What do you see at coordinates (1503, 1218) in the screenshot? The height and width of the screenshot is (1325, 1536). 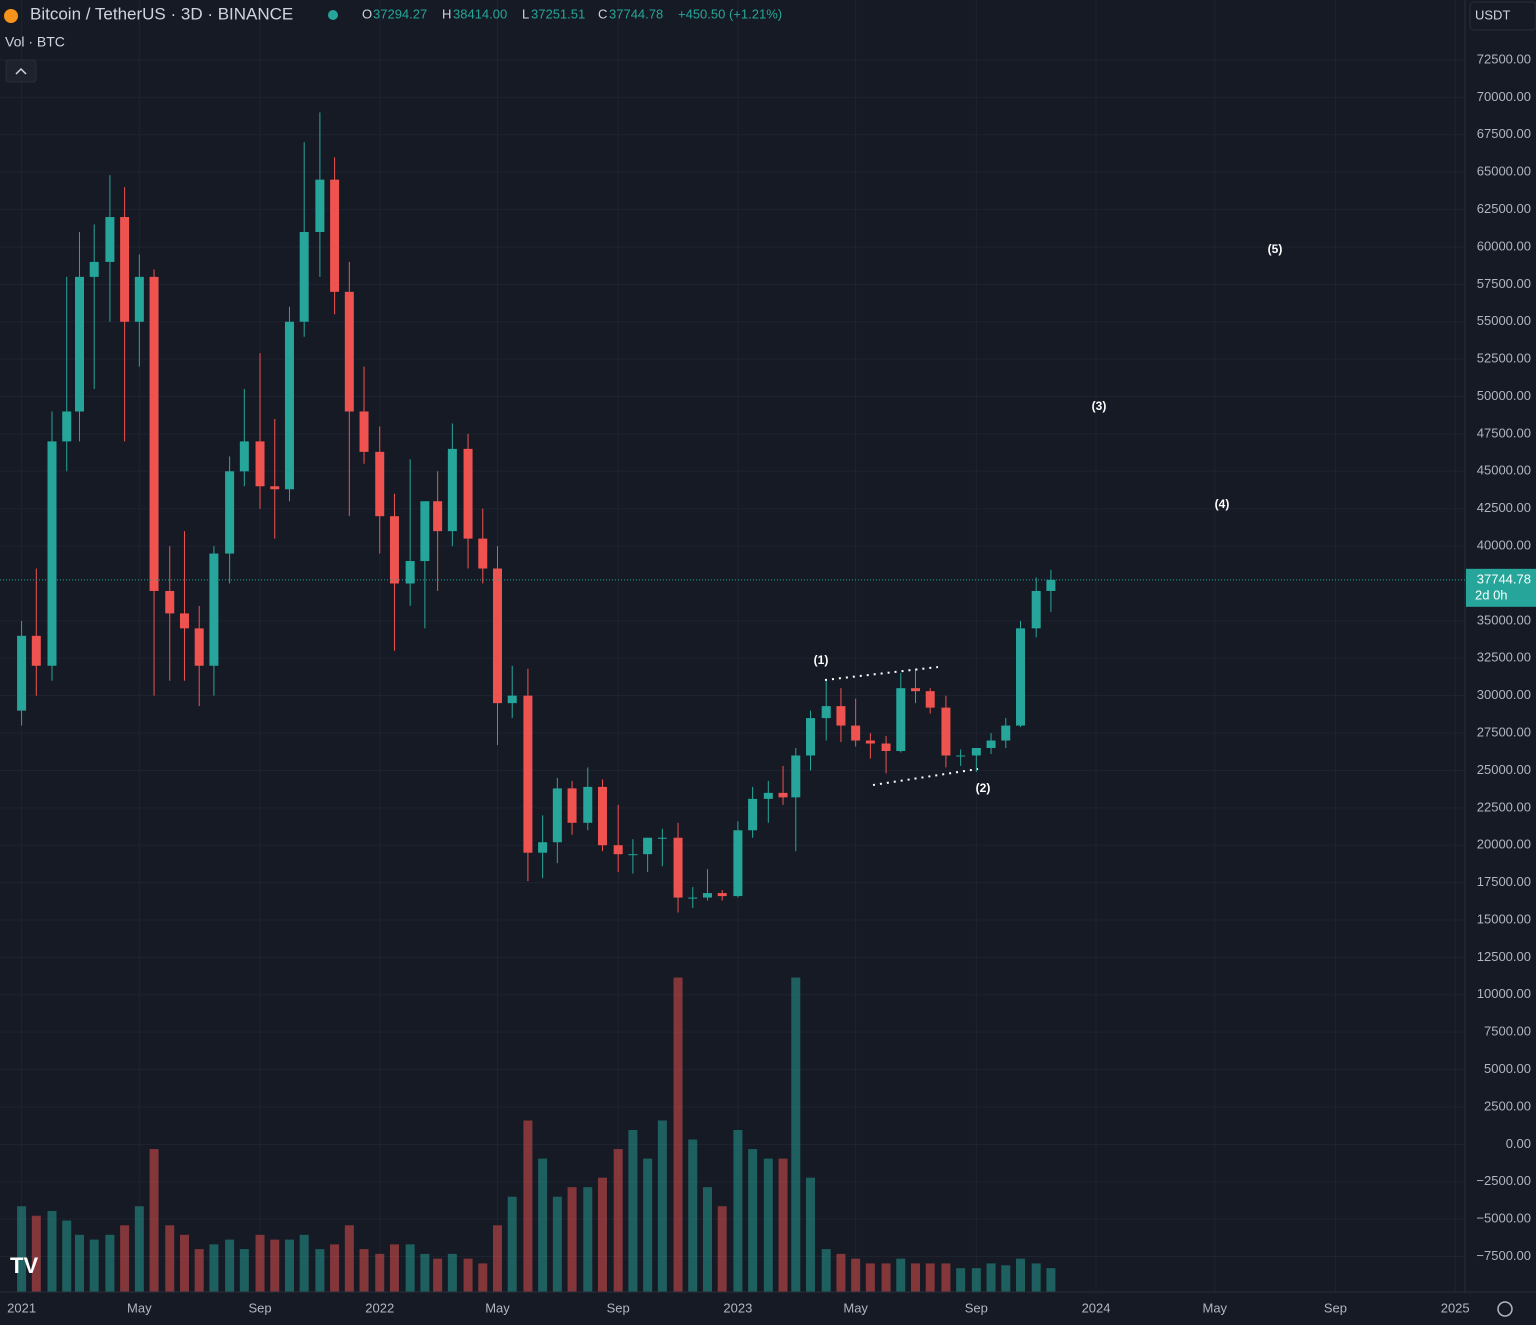 I see `y-tick-label: −5000.00` at bounding box center [1503, 1218].